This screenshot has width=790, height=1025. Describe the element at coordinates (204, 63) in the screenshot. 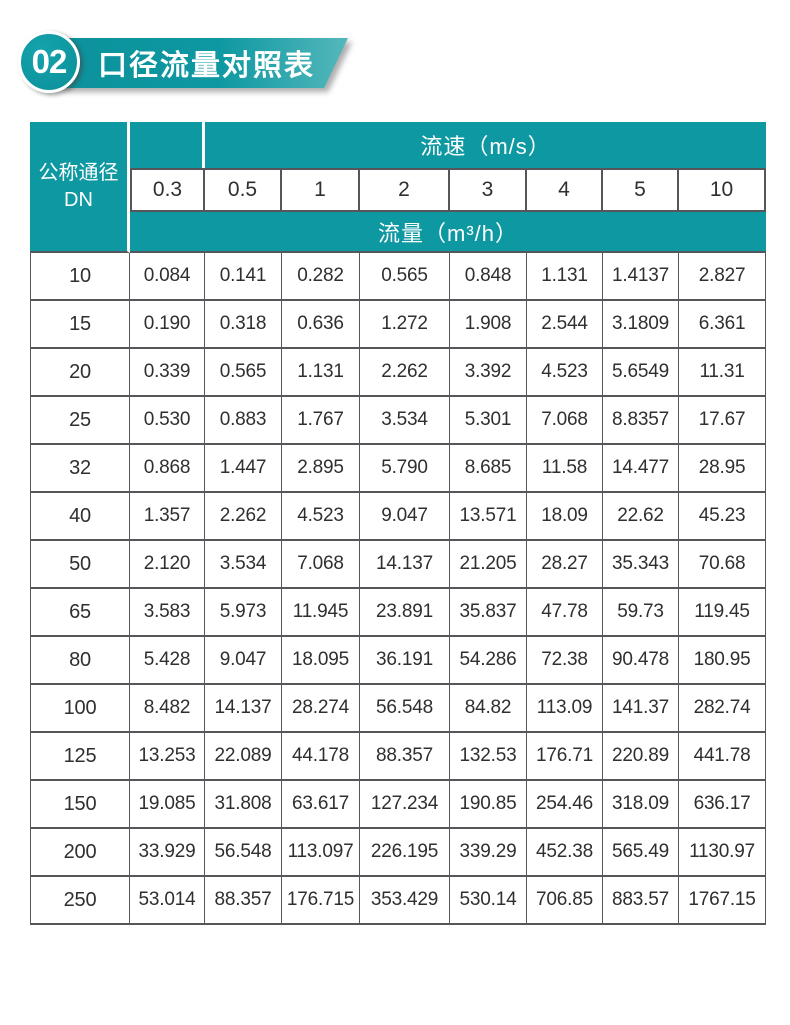

I see `title-banner: 口径流量对照表` at that location.